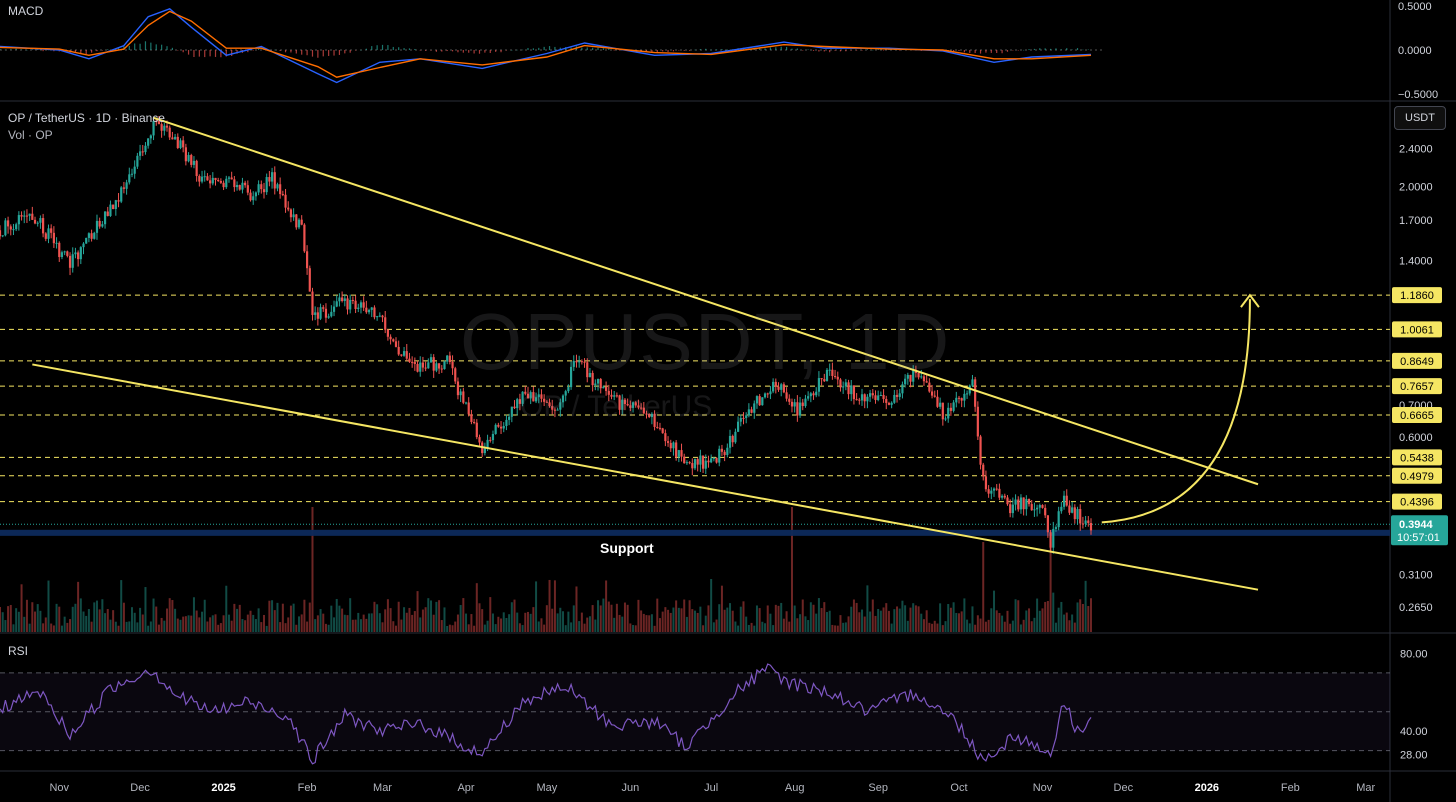 Image resolution: width=1456 pixels, height=802 pixels. What do you see at coordinates (86, 118) in the screenshot?
I see `symbol-title: OP / TetherUS · 1D · Binance` at bounding box center [86, 118].